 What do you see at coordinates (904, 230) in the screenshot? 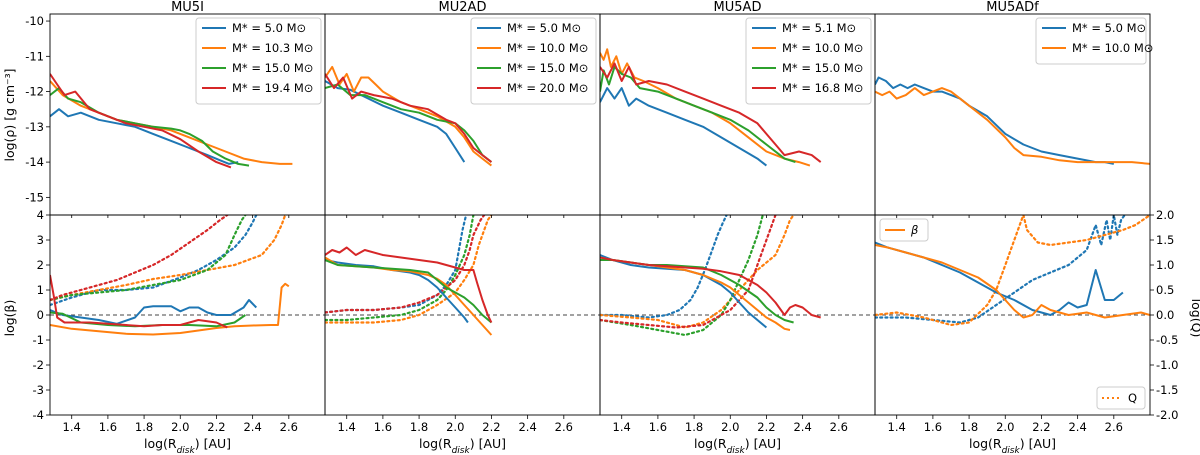
I see `beta-legend: β` at bounding box center [904, 230].